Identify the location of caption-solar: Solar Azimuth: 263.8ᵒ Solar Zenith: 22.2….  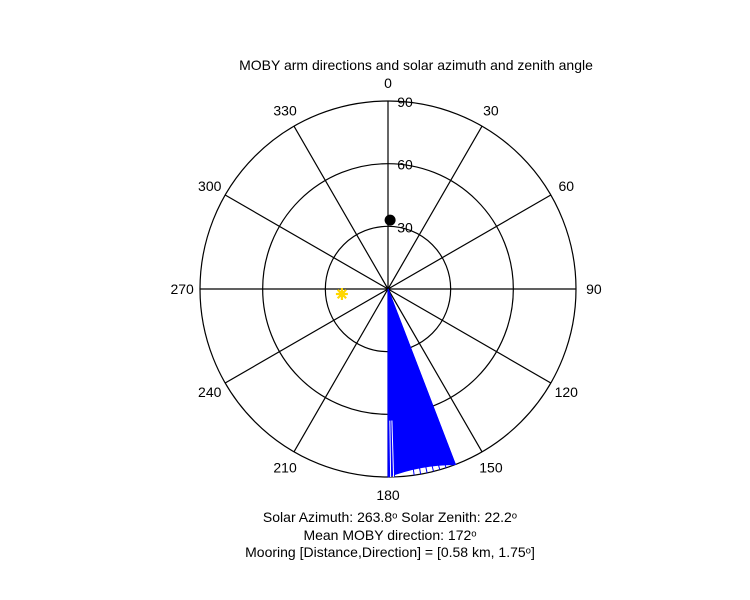
(390, 517).